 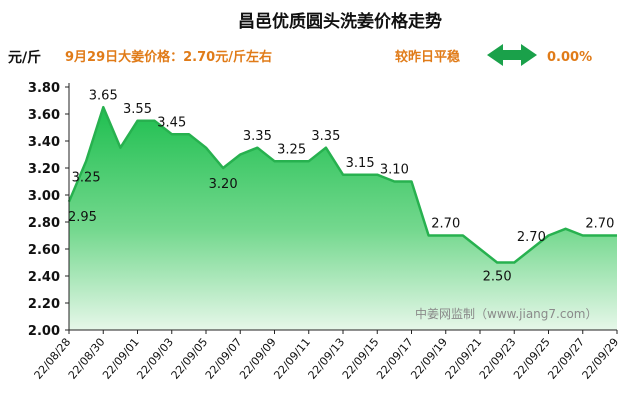 I want to click on x-tick-label: 22/09/29, so click(x=601, y=359).